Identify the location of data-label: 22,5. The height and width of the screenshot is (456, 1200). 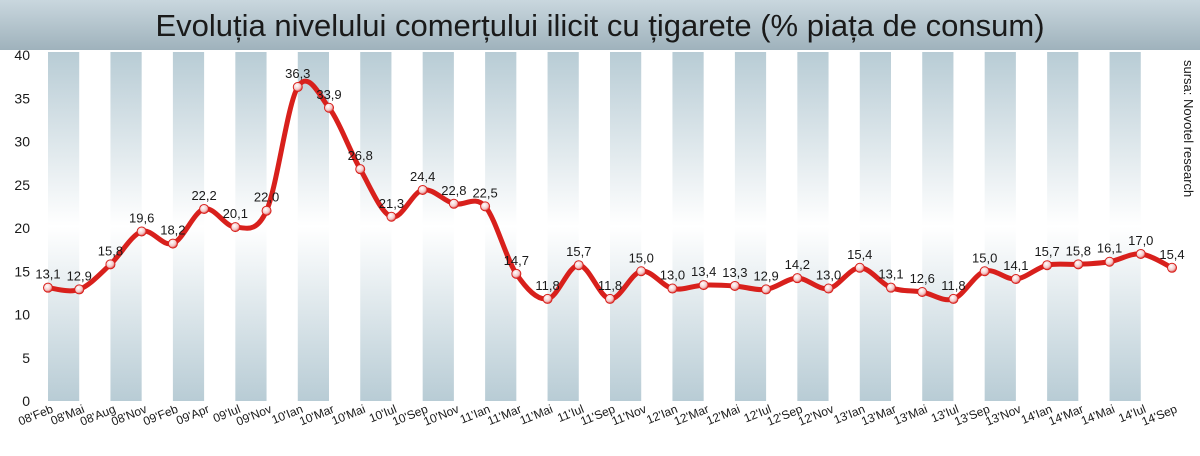
(484, 192).